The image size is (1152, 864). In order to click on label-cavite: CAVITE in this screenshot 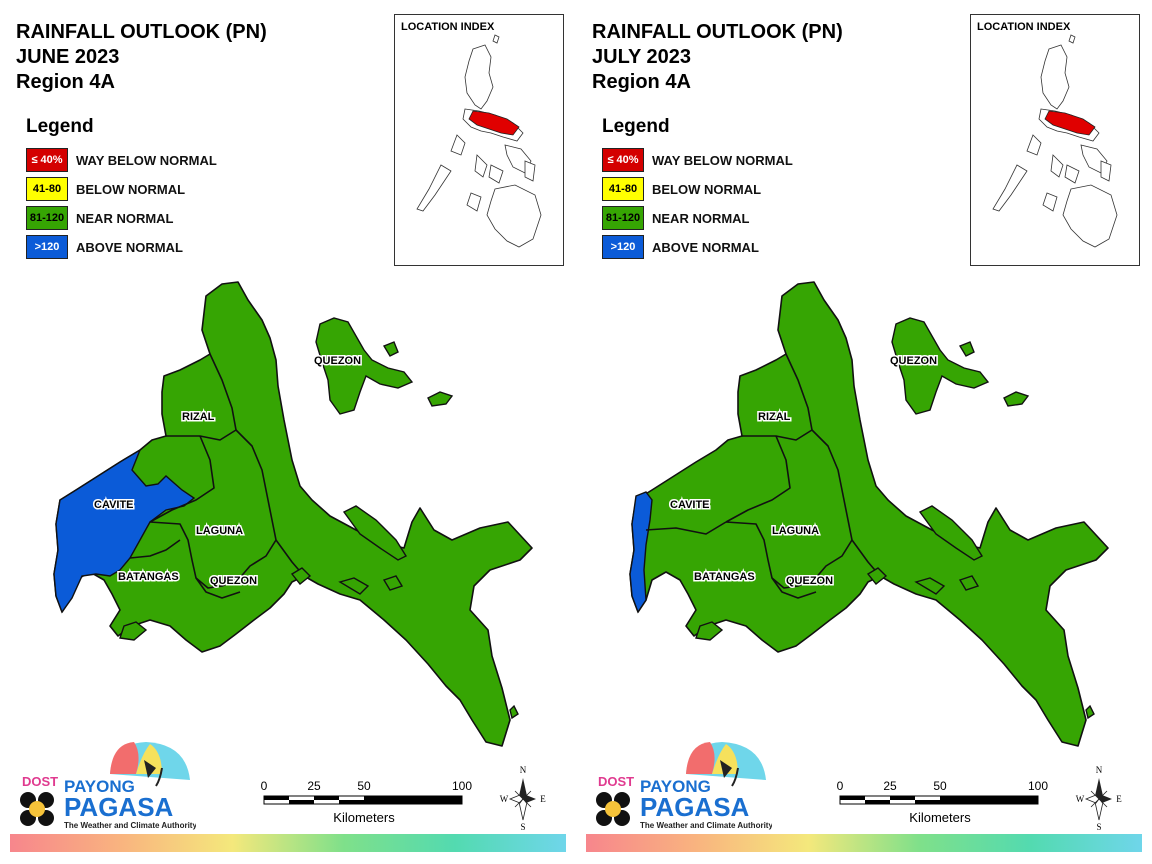, I will do `click(690, 505)`.